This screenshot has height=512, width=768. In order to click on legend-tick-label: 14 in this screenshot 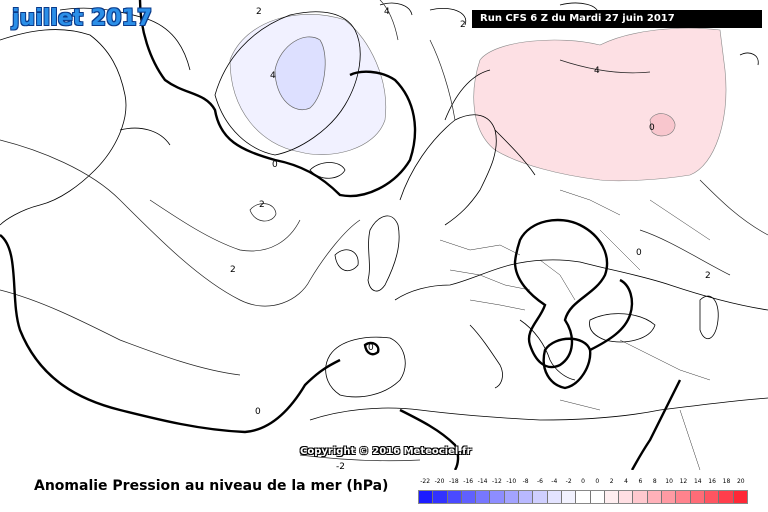, I will do `click(697, 481)`.